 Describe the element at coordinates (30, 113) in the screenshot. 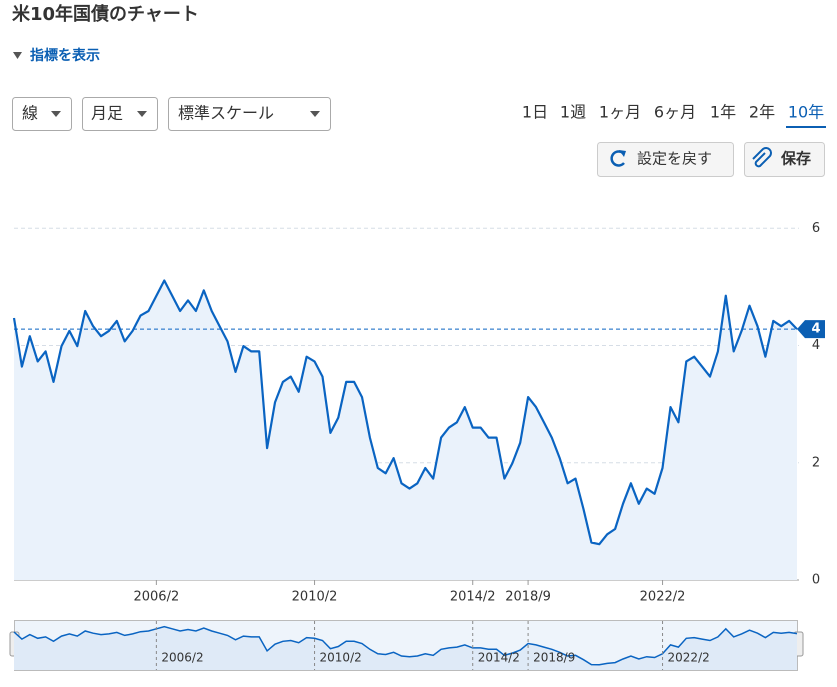

I see `dropdown-label: 線` at that location.